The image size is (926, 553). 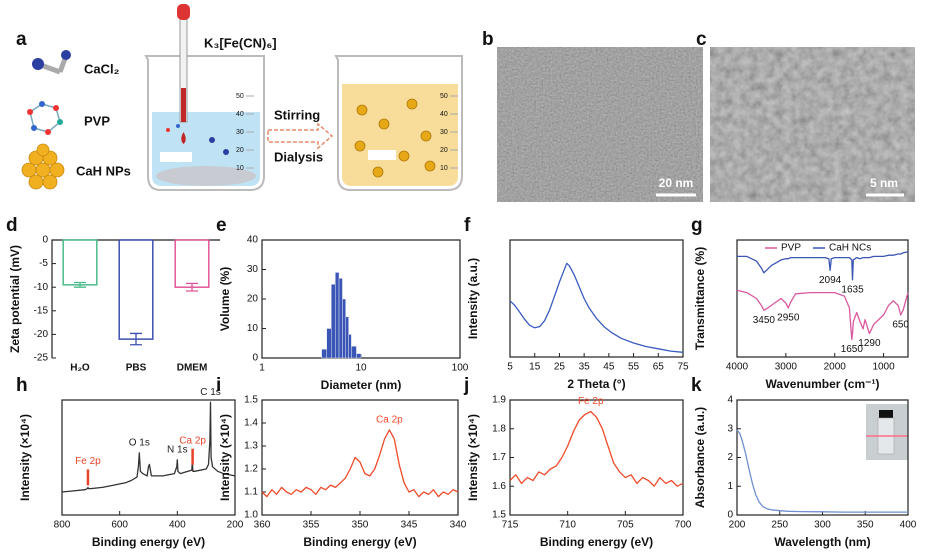 What do you see at coordinates (177, 525) in the screenshot?
I see `x-tick-label: 400` at bounding box center [177, 525].